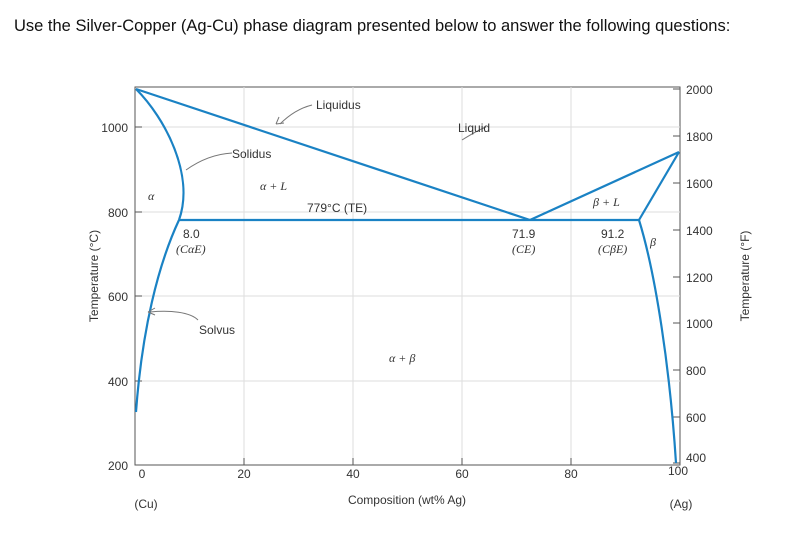 The image size is (804, 549). What do you see at coordinates (699, 324) in the screenshot?
I see `right-tick-1000: 1000` at bounding box center [699, 324].